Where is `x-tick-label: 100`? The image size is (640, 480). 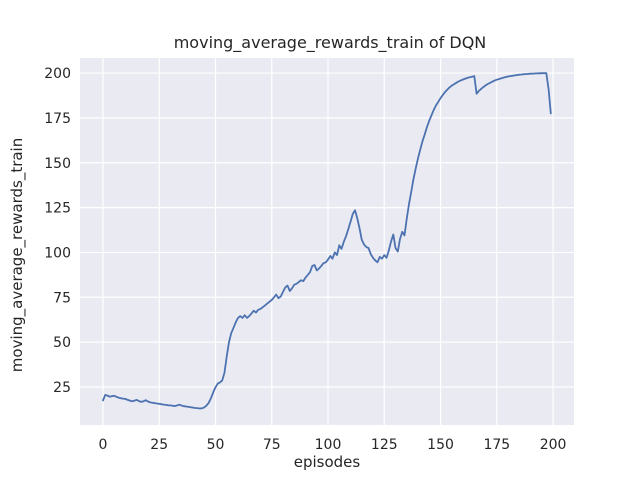 x-tick-label: 100 is located at coordinates (328, 445).